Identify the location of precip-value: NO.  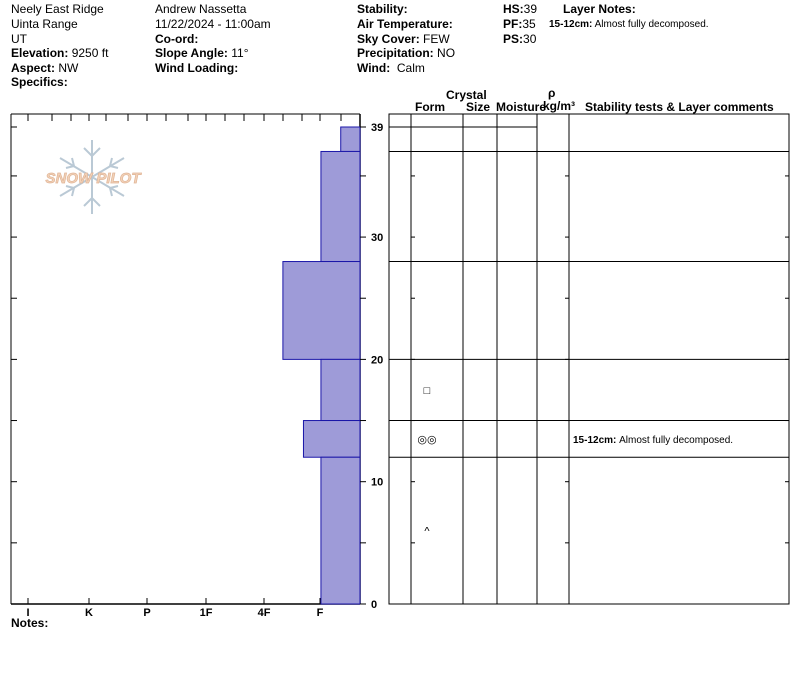
(446, 53).